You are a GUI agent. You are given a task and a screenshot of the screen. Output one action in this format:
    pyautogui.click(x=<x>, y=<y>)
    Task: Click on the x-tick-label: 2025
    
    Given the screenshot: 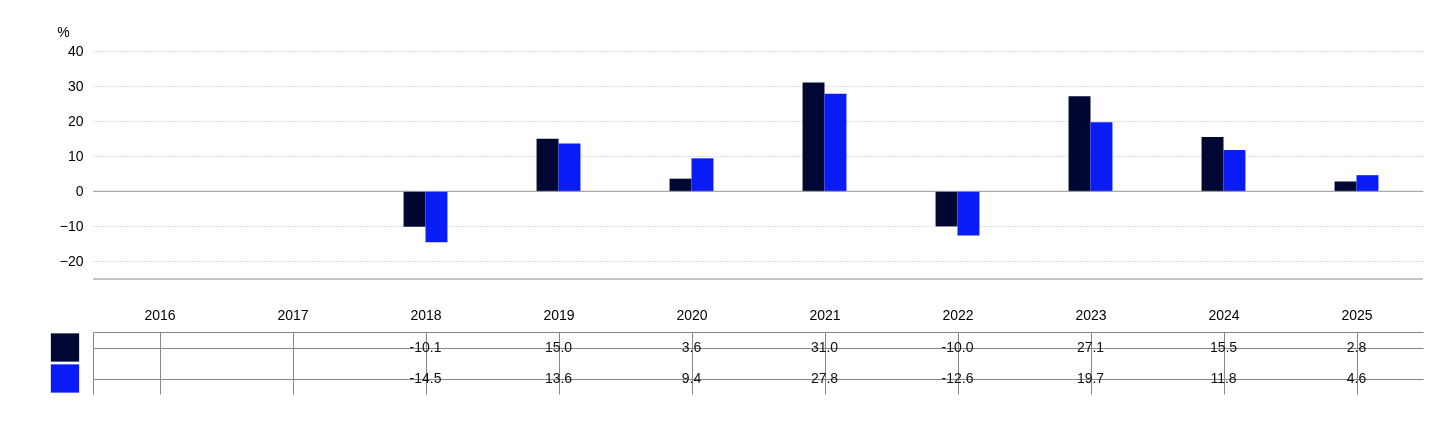 What is the action you would take?
    pyautogui.click(x=1357, y=314)
    